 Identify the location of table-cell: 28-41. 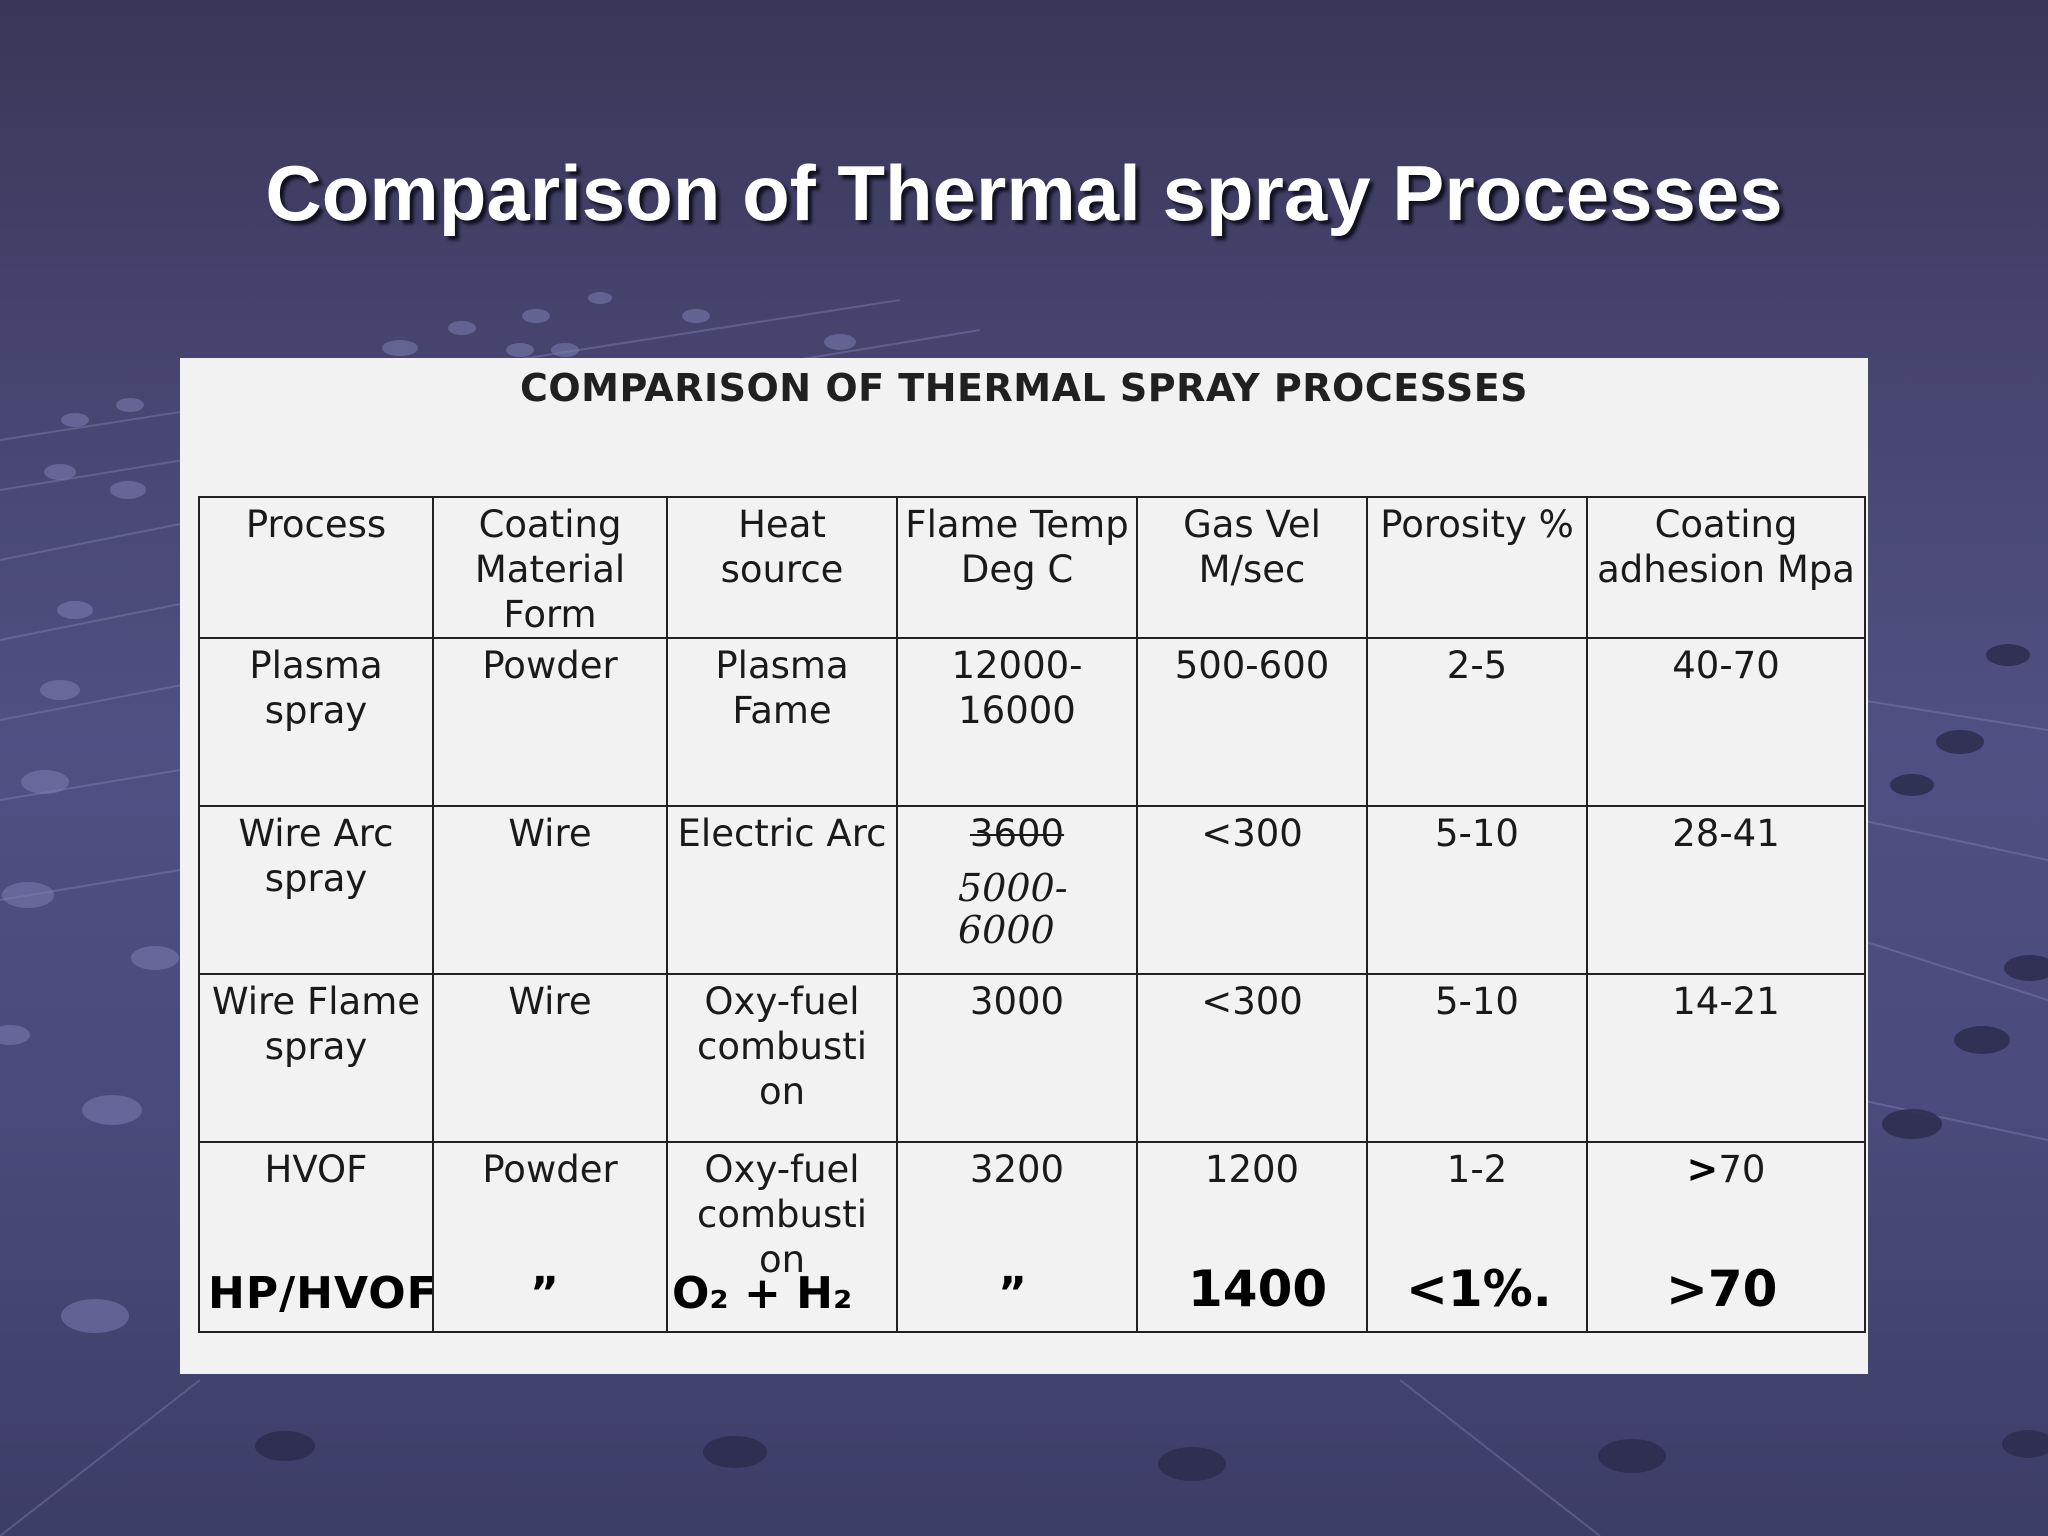
(1726, 890).